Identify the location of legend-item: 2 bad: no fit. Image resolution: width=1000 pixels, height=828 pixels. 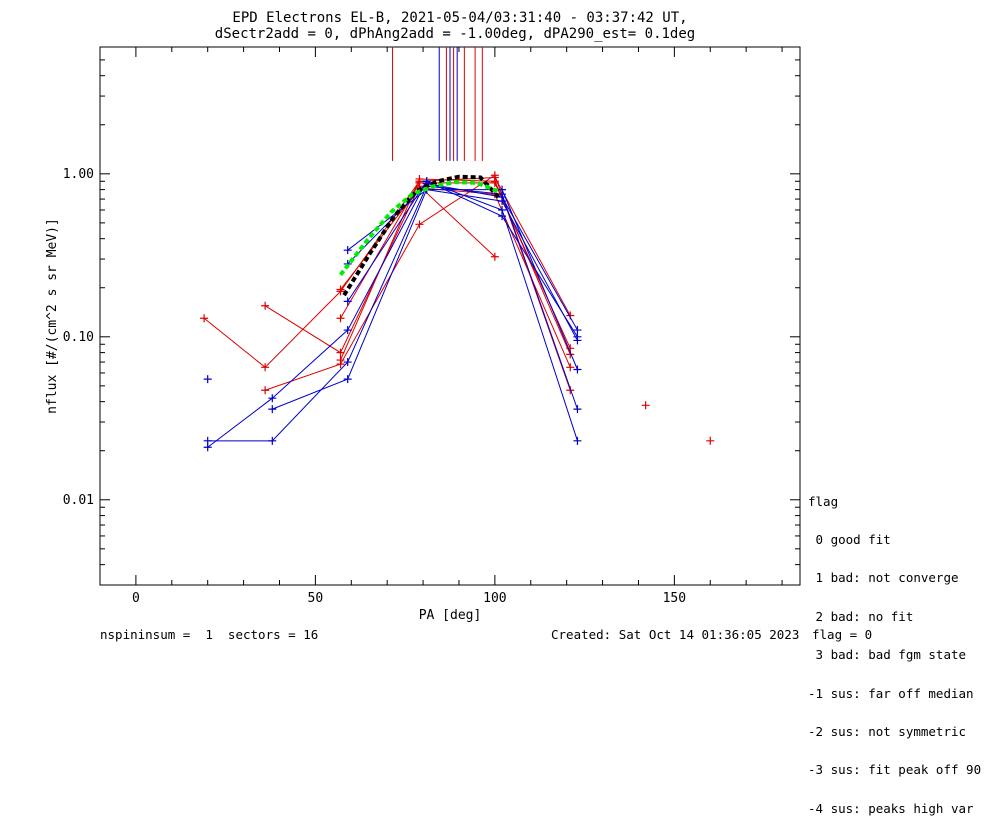
(861, 616).